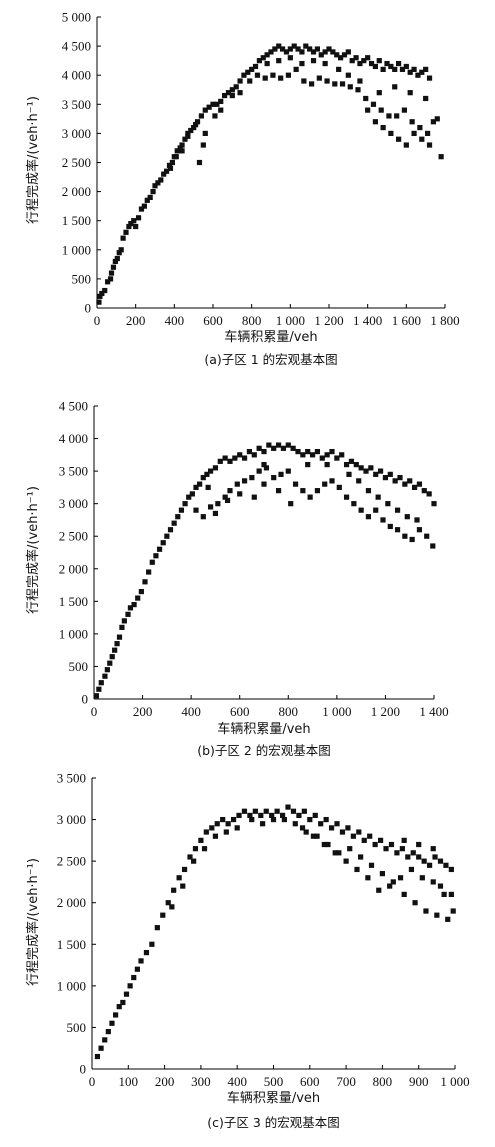 Image resolution: width=495 pixels, height=1147 pixels. I want to click on y-tick-label: 0, so click(85, 699).